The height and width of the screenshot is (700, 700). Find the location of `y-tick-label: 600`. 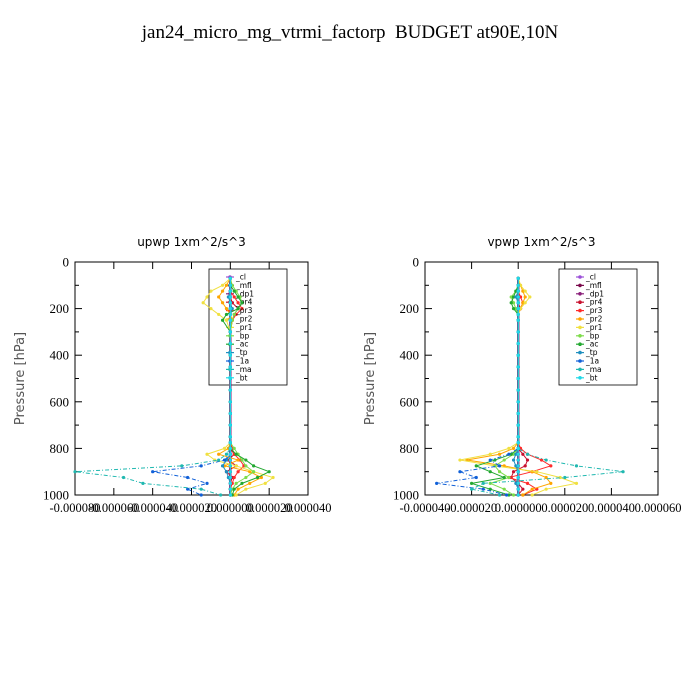

y-tick-label: 600 is located at coordinates (60, 401).